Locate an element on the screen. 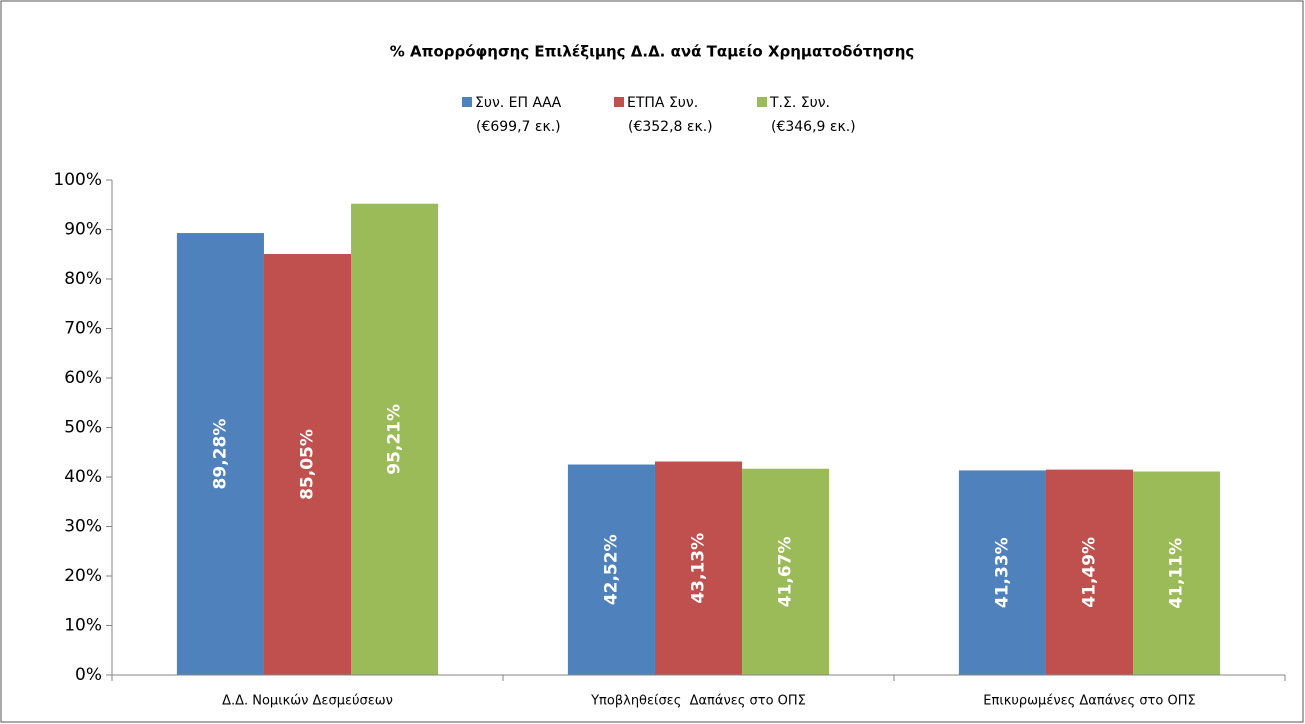 The width and height of the screenshot is (1305, 724). y-tick-label: 10% is located at coordinates (83, 626).